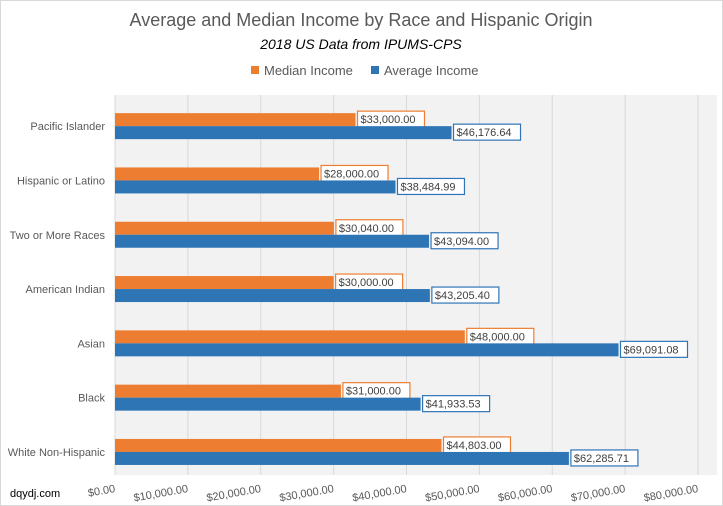 Image resolution: width=723 pixels, height=506 pixels. Describe the element at coordinates (67, 127) in the screenshot. I see `category-label: Pacific Islander` at that location.